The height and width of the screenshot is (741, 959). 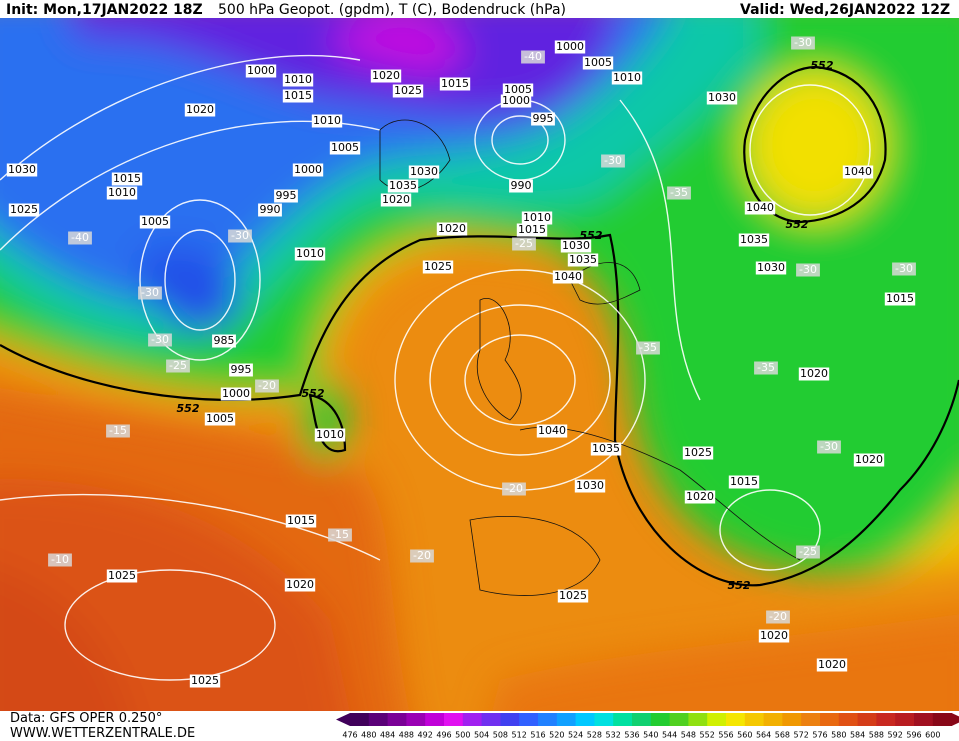 What do you see at coordinates (631, 735) in the screenshot?
I see `colorbar-label: 536` at bounding box center [631, 735].